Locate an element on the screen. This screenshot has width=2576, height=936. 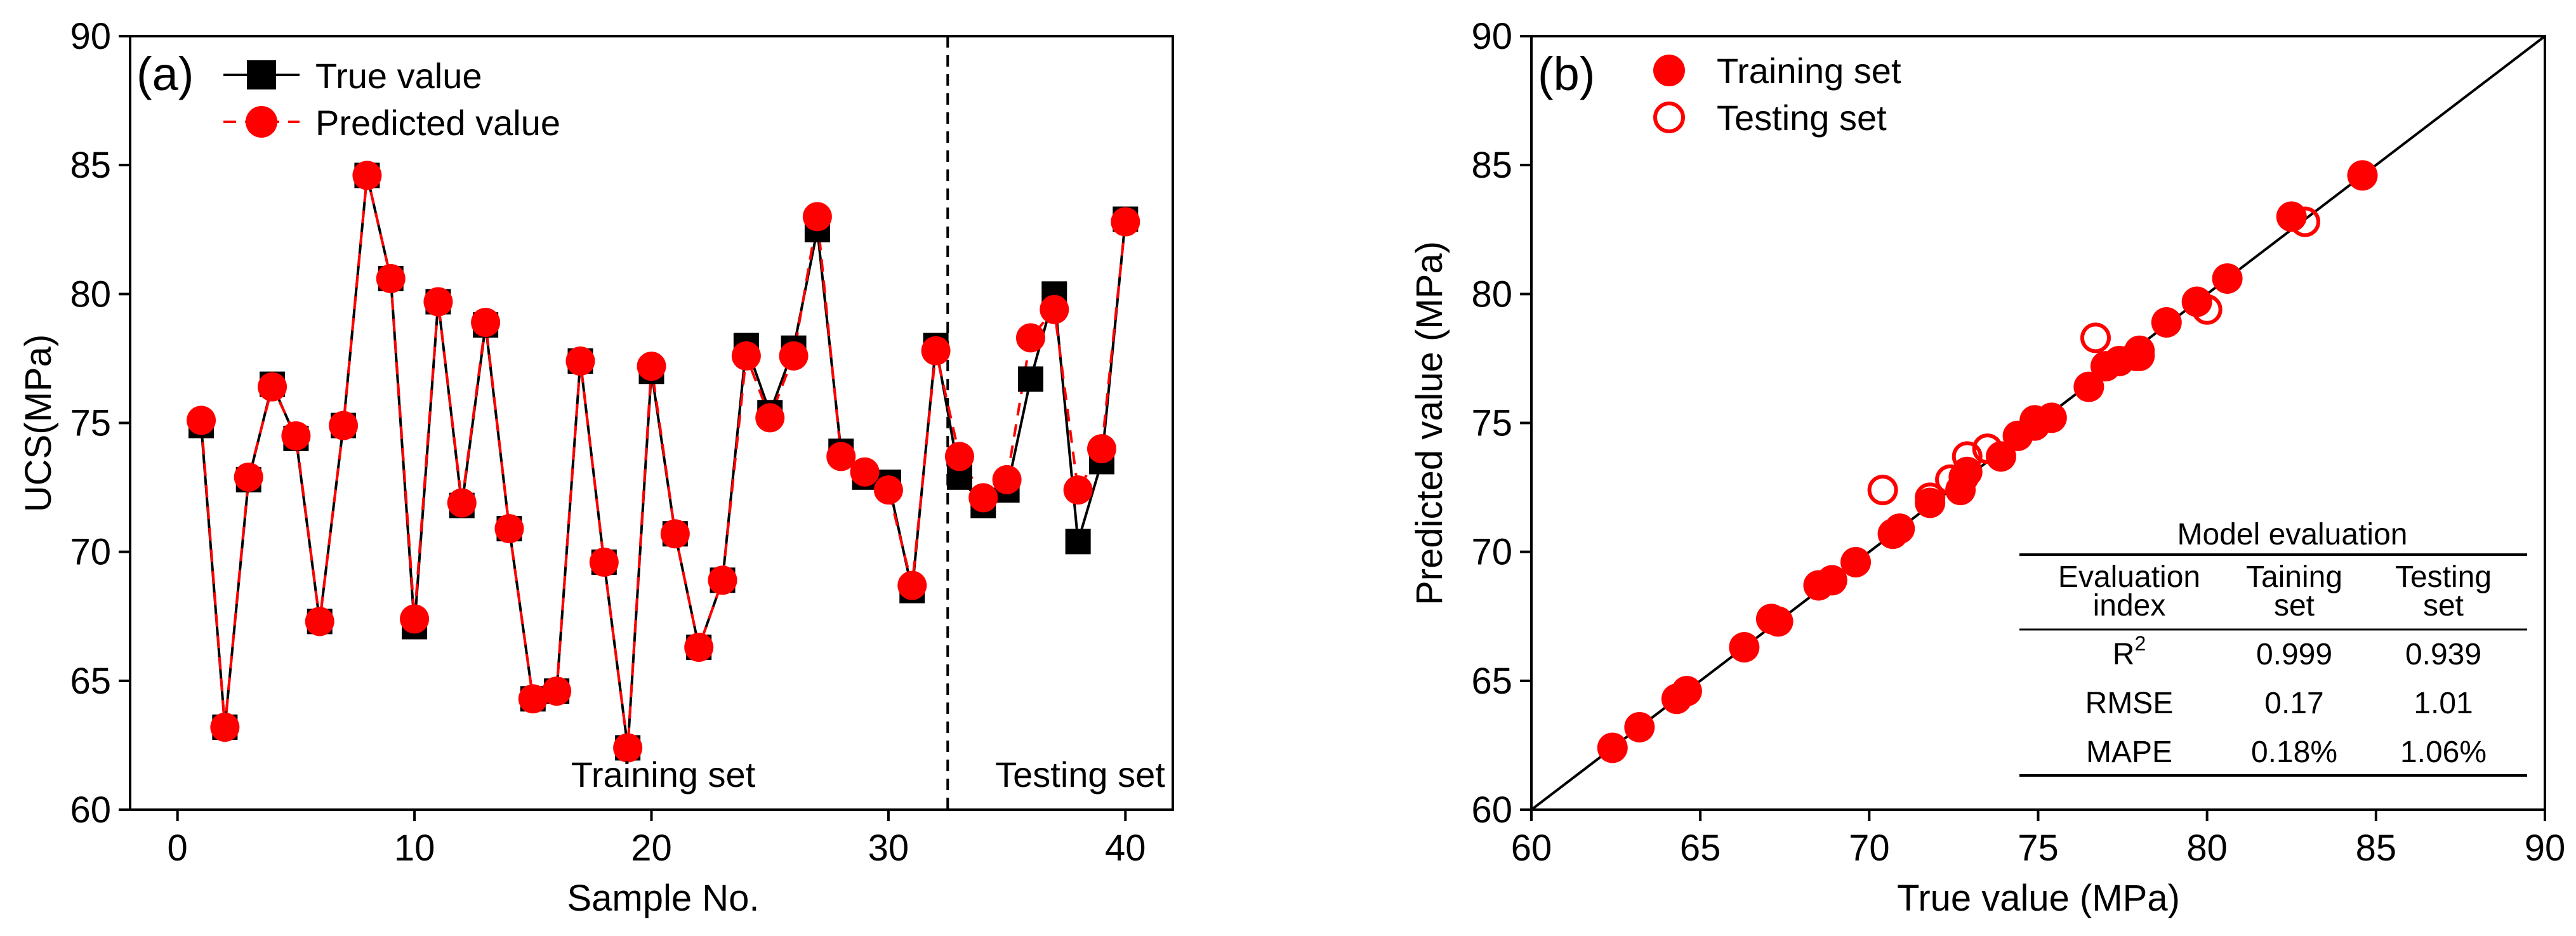
panel-a-x-tick-label: 20 is located at coordinates (652, 848).